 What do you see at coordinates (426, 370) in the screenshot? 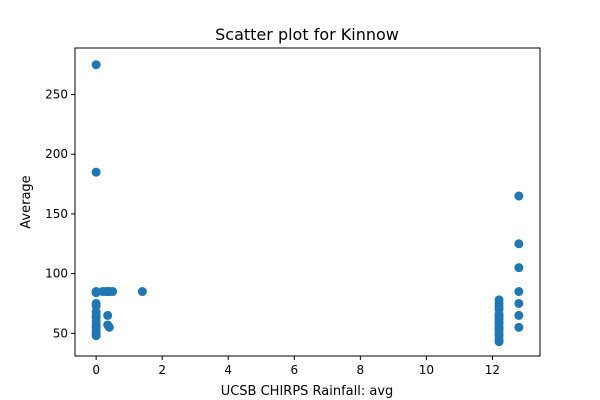
I see `x-tick-label: 10` at bounding box center [426, 370].